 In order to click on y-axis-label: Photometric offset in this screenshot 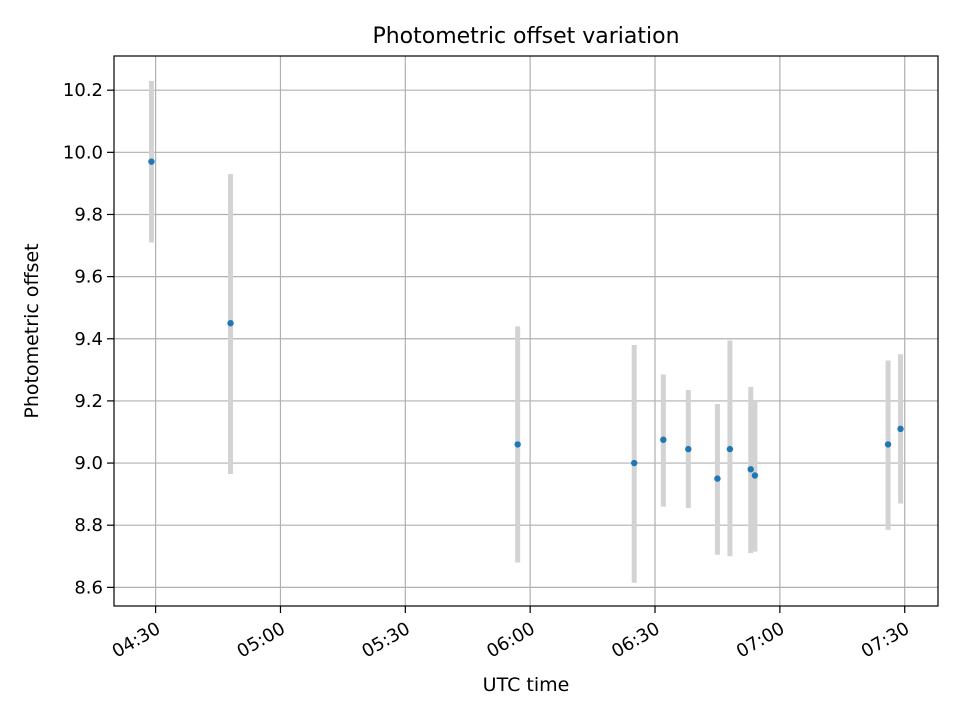, I will do `click(32, 330)`.